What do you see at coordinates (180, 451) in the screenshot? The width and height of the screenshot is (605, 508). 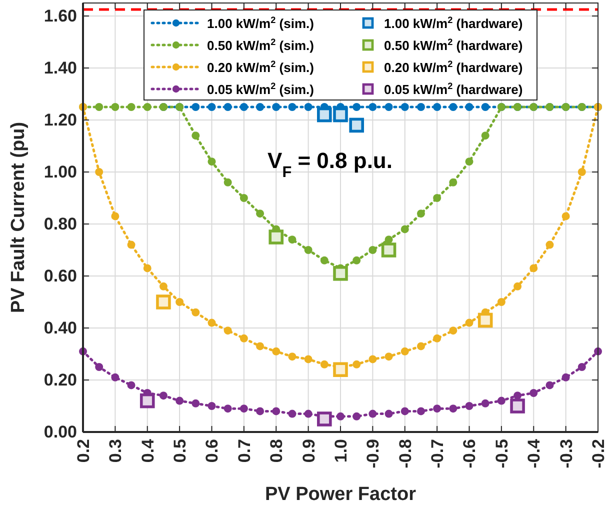 I see `x-tick-label: 0.5` at bounding box center [180, 451].